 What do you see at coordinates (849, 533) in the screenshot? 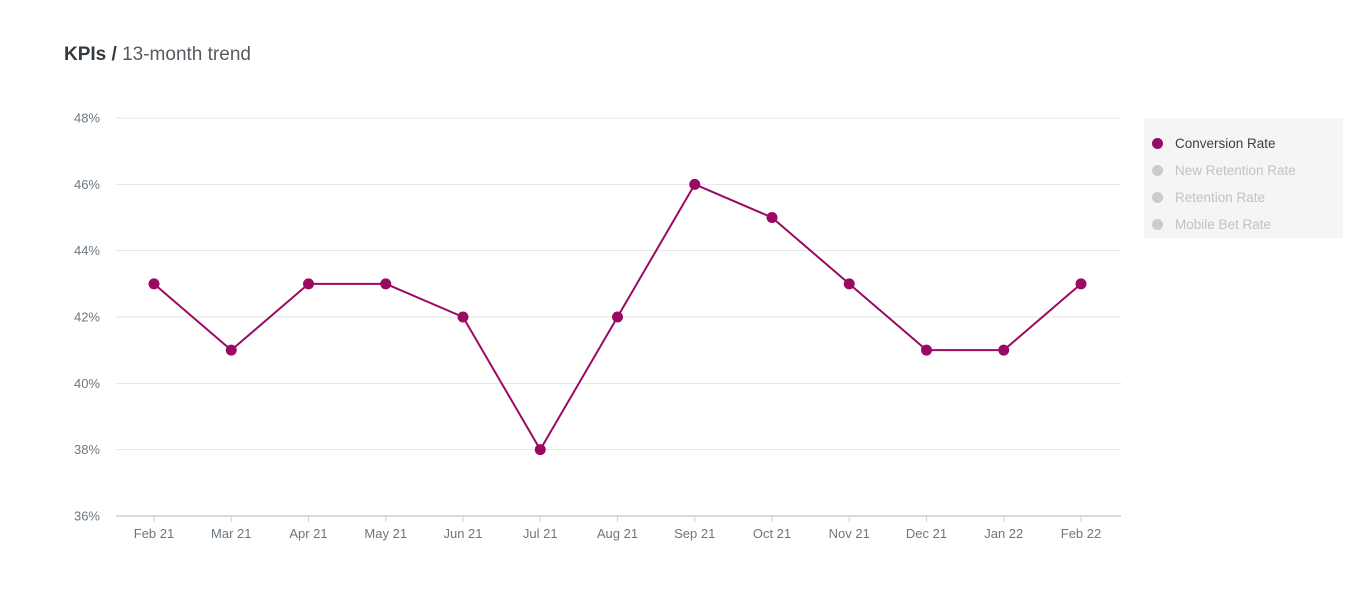
I see `x-tick-label: Nov 21` at bounding box center [849, 533].